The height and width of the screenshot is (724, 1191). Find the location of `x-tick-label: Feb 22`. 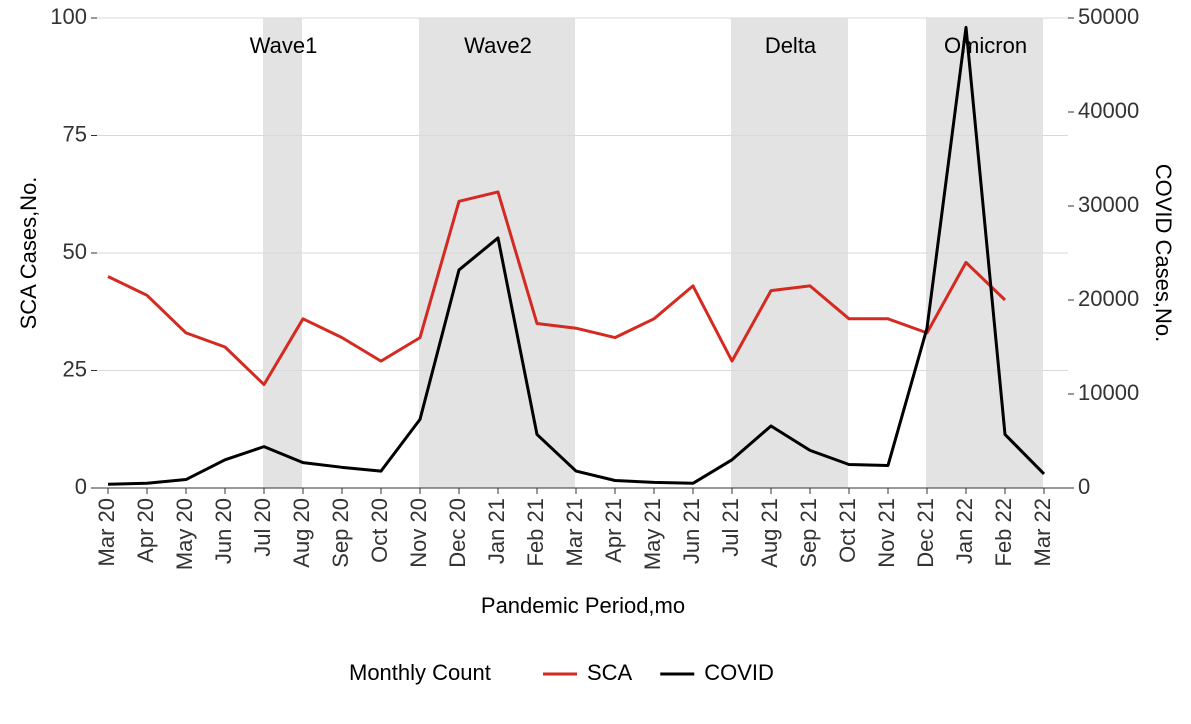

x-tick-label: Feb 22 is located at coordinates (1003, 532).